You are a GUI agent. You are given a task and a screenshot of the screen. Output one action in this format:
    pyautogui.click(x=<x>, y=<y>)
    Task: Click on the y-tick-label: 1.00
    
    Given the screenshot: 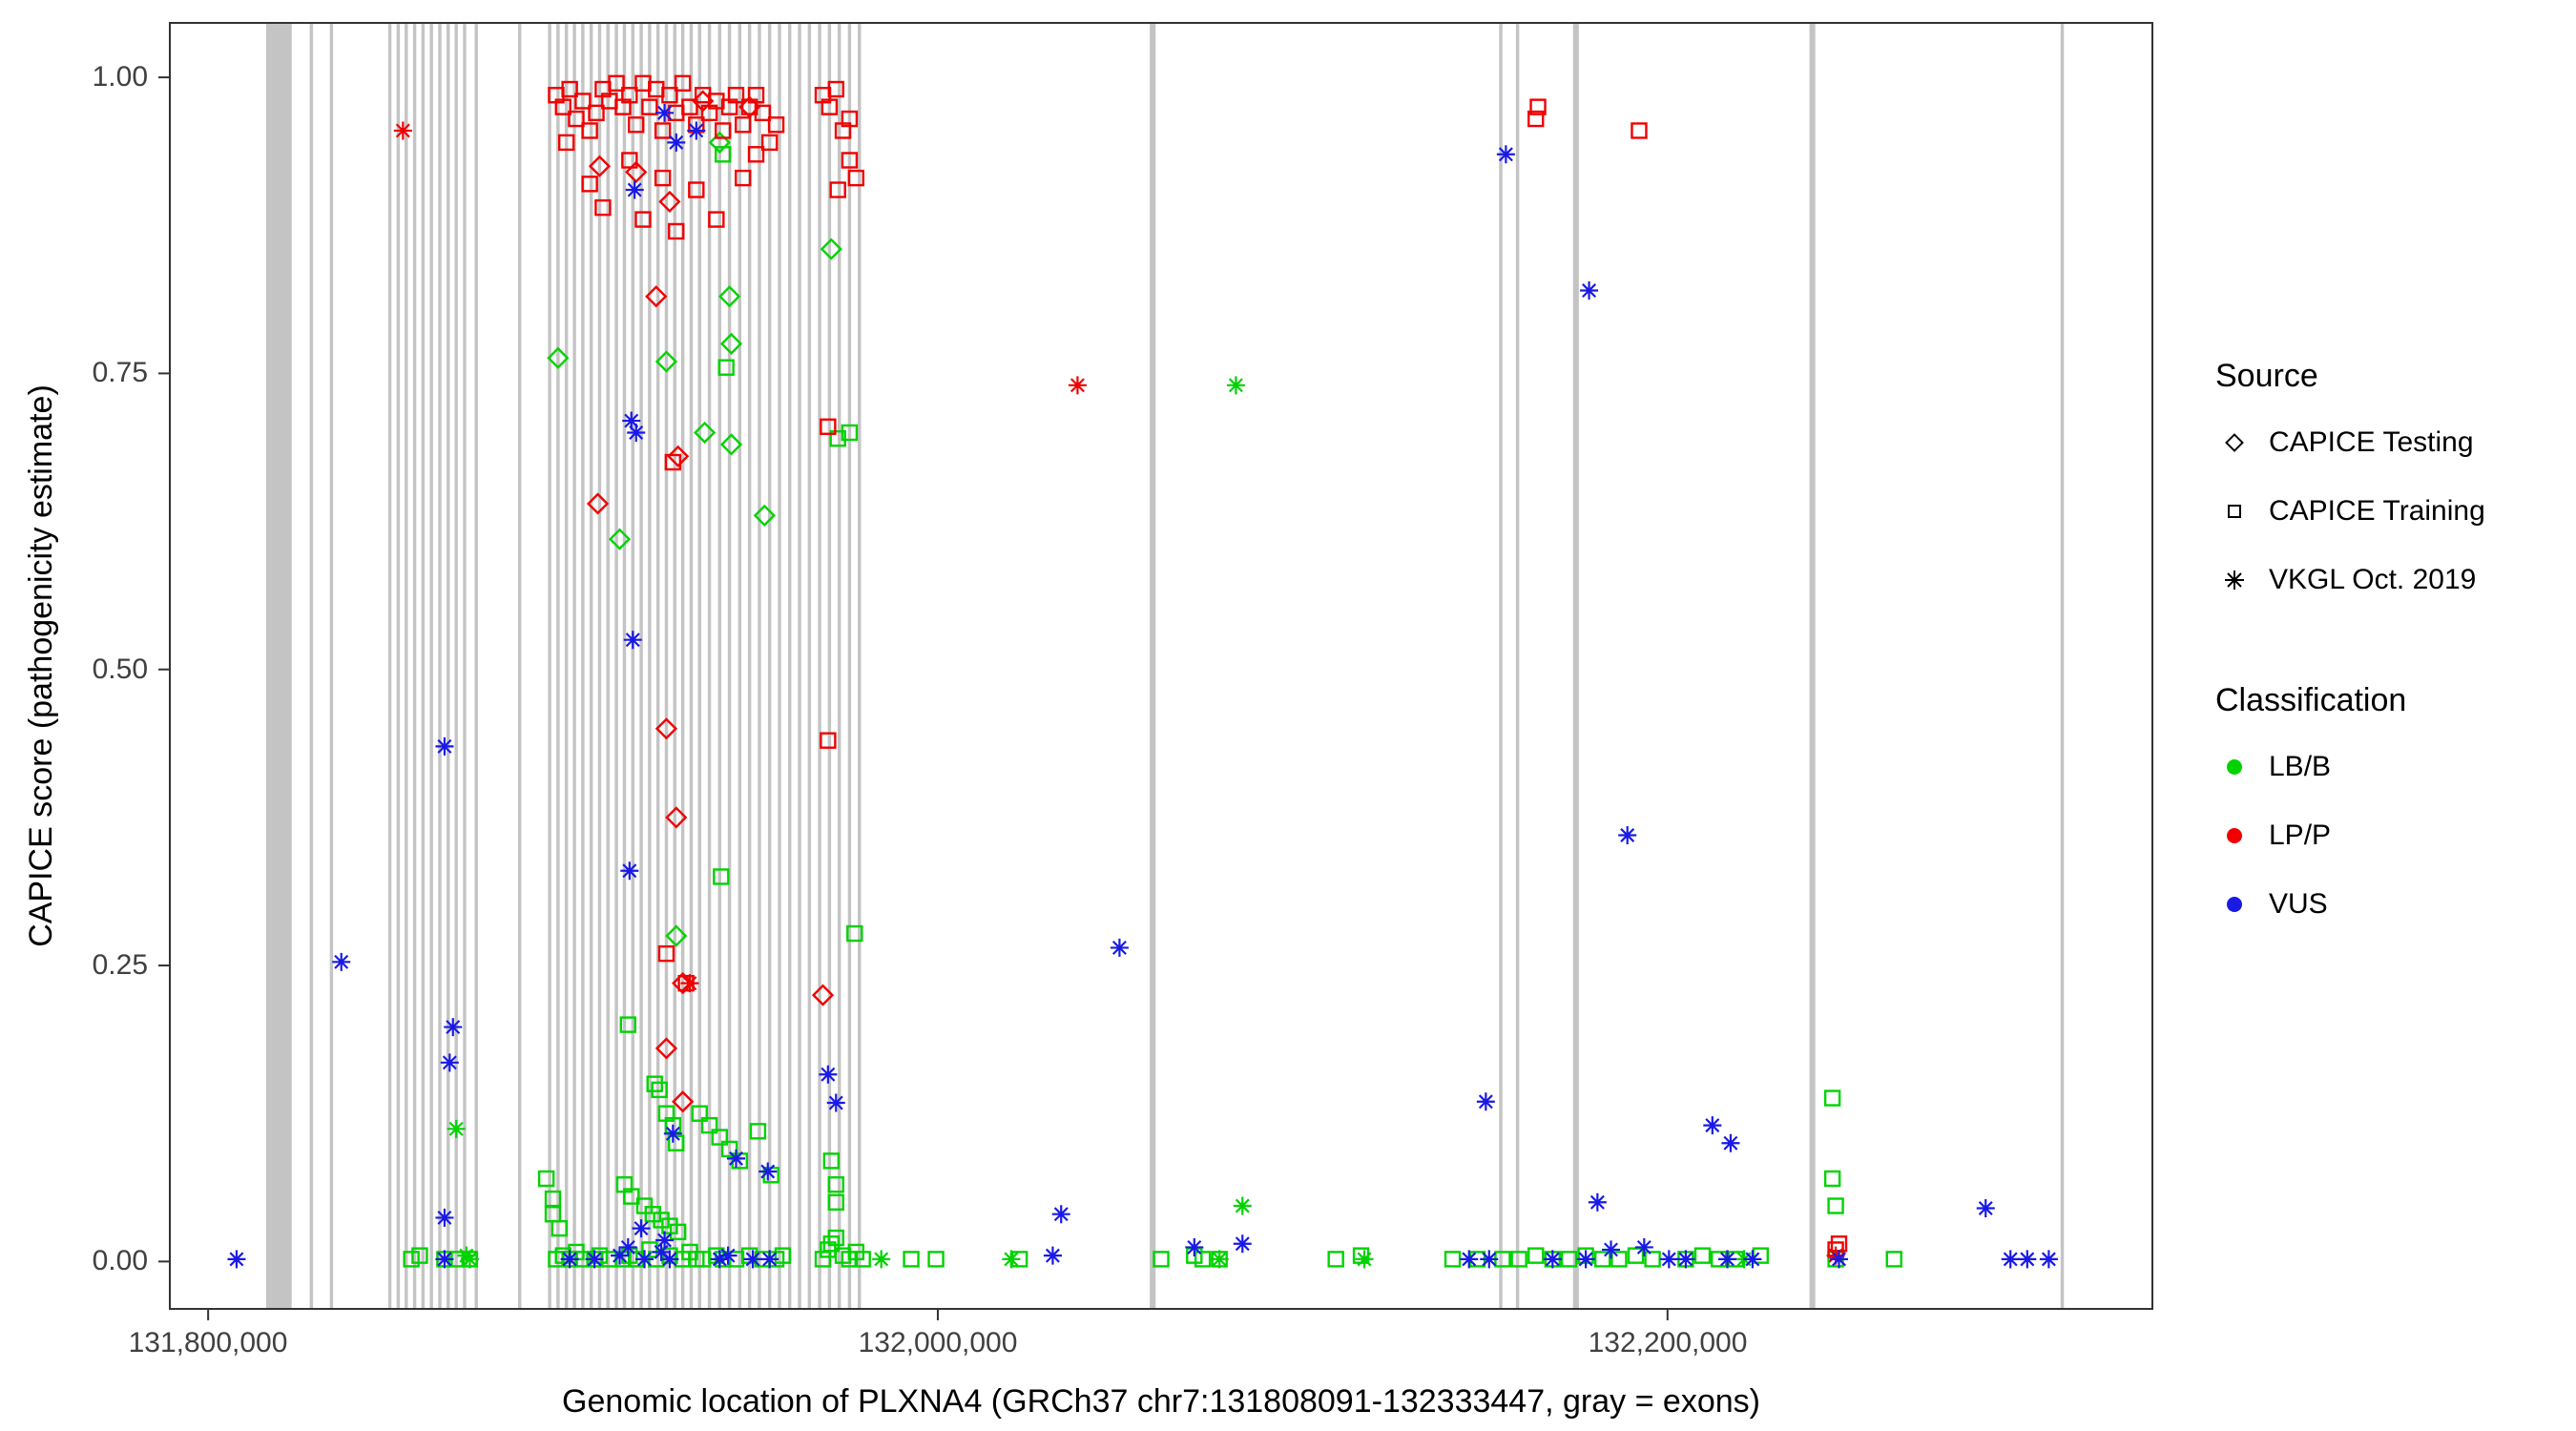 What is the action you would take?
    pyautogui.click(x=120, y=77)
    